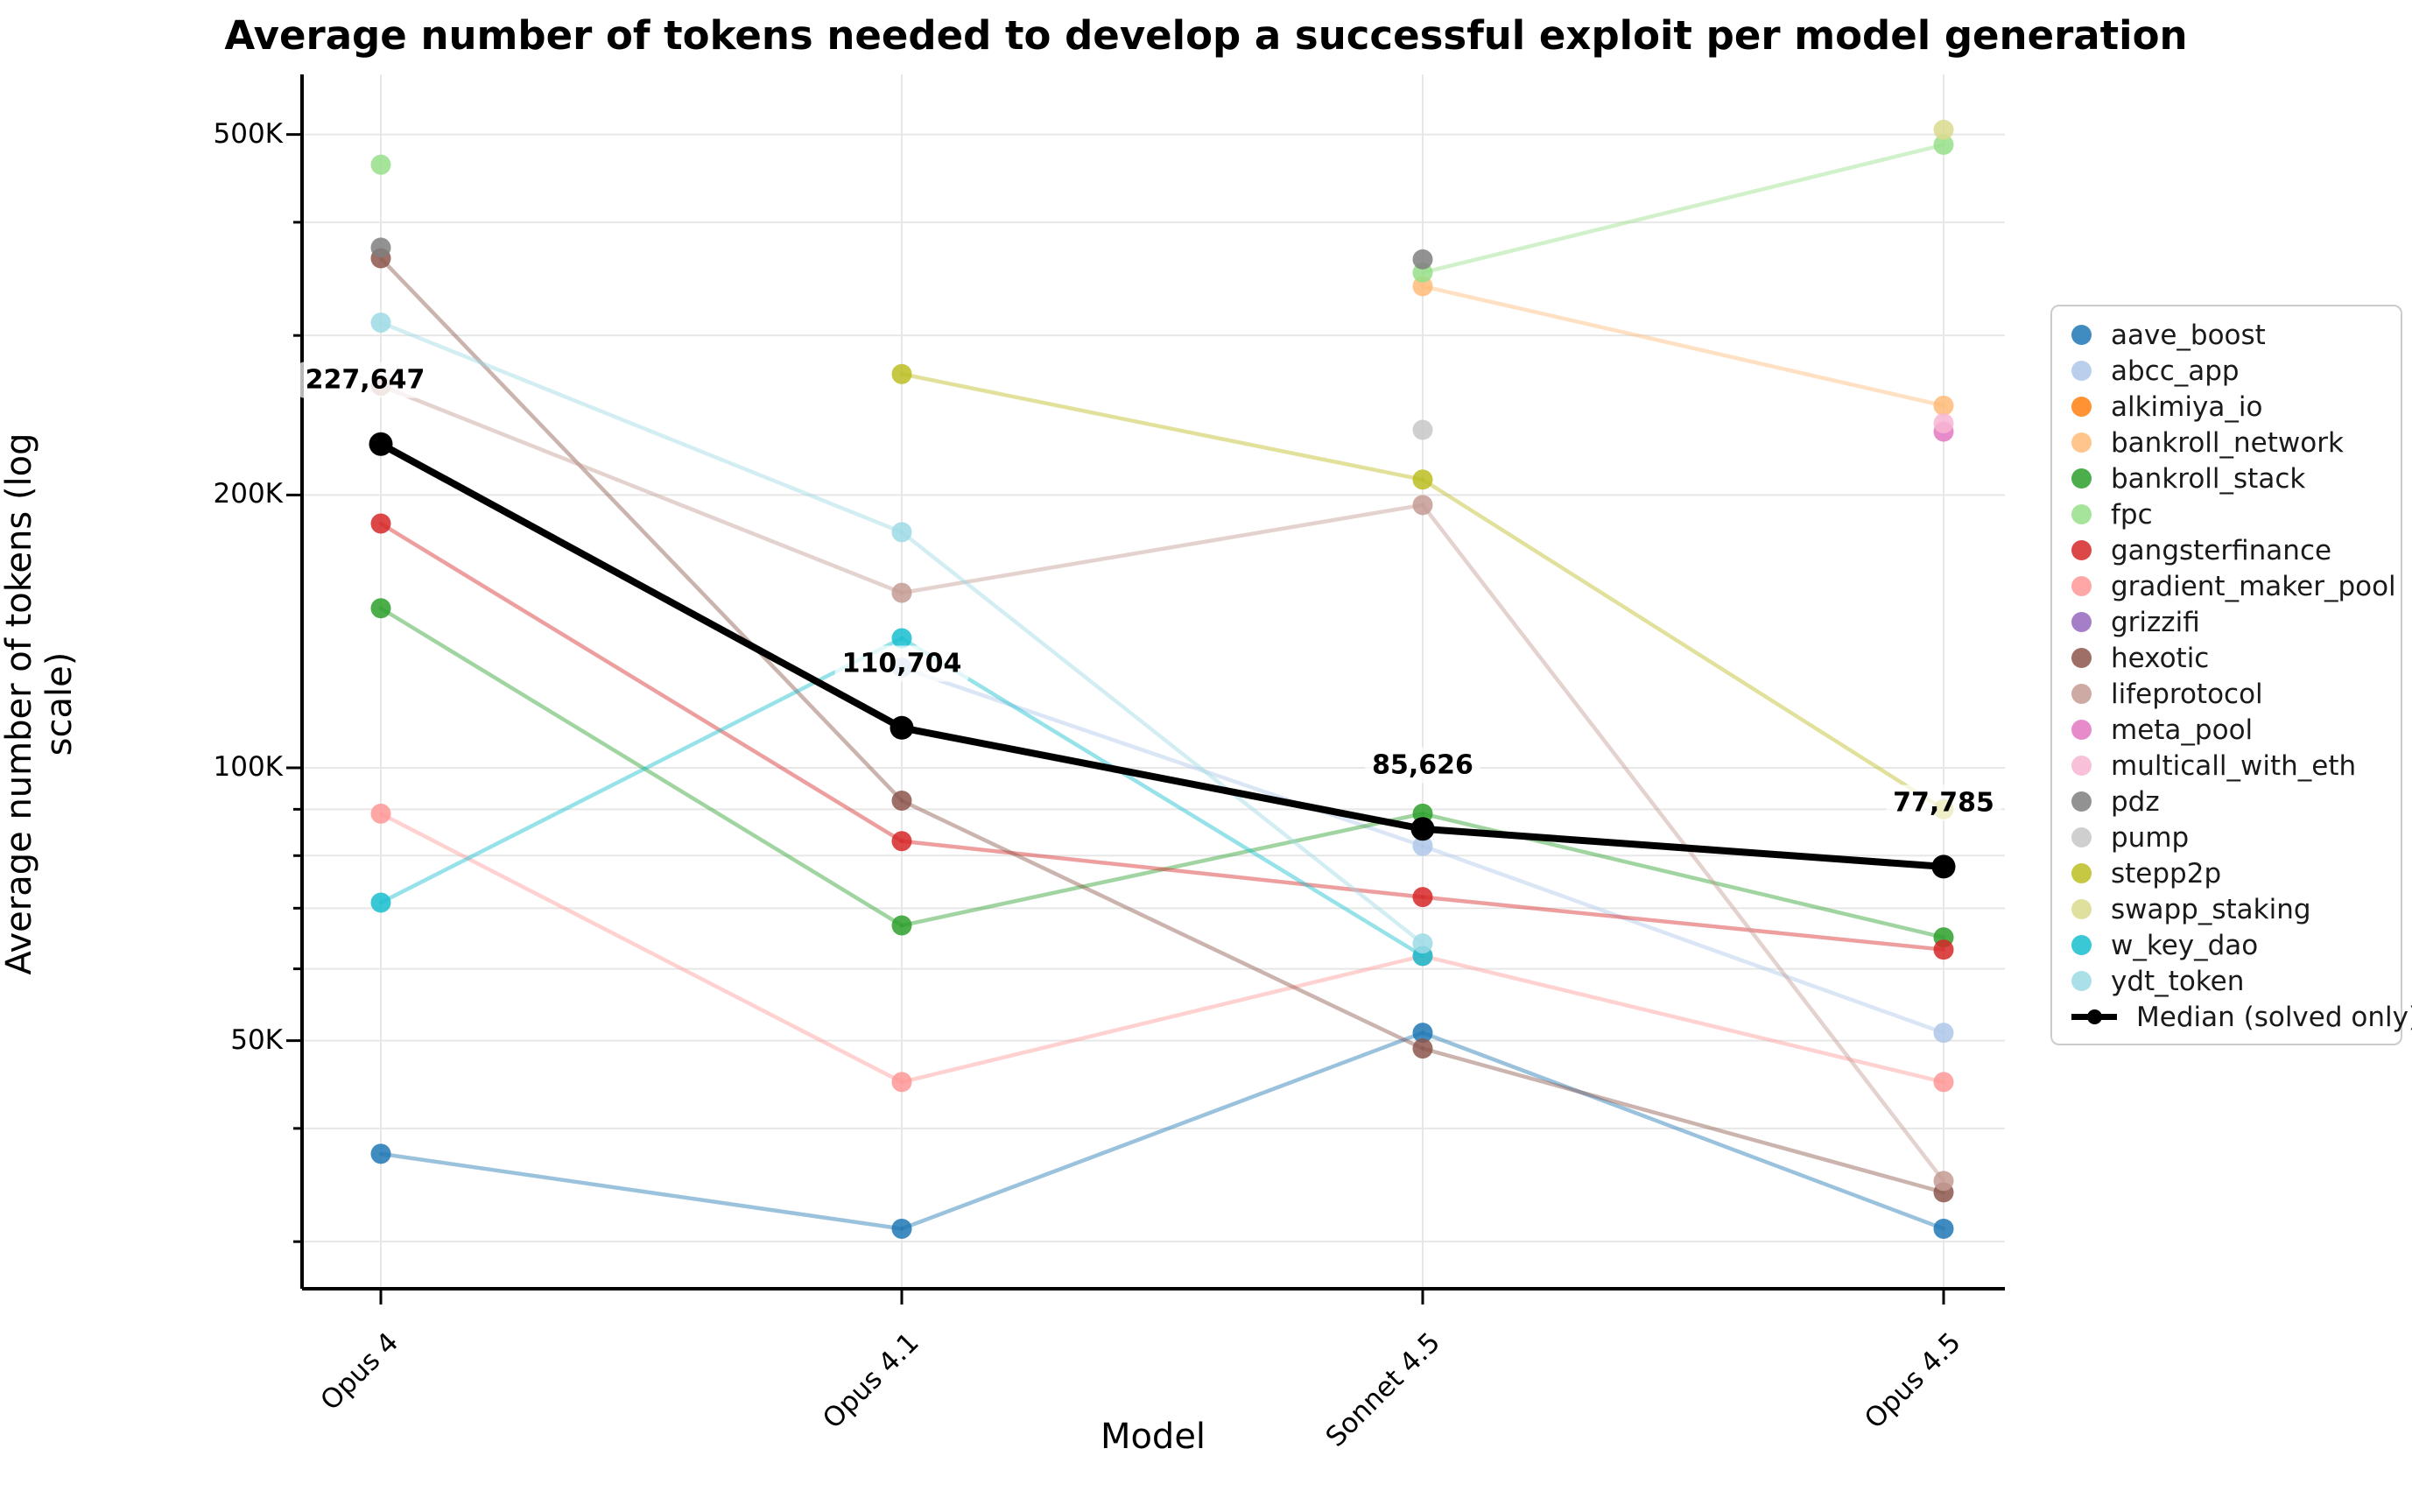 The width and height of the screenshot is (2412, 1512). What do you see at coordinates (1683, 847) in the screenshot?
I see `series-line-Median (solved only)-2` at bounding box center [1683, 847].